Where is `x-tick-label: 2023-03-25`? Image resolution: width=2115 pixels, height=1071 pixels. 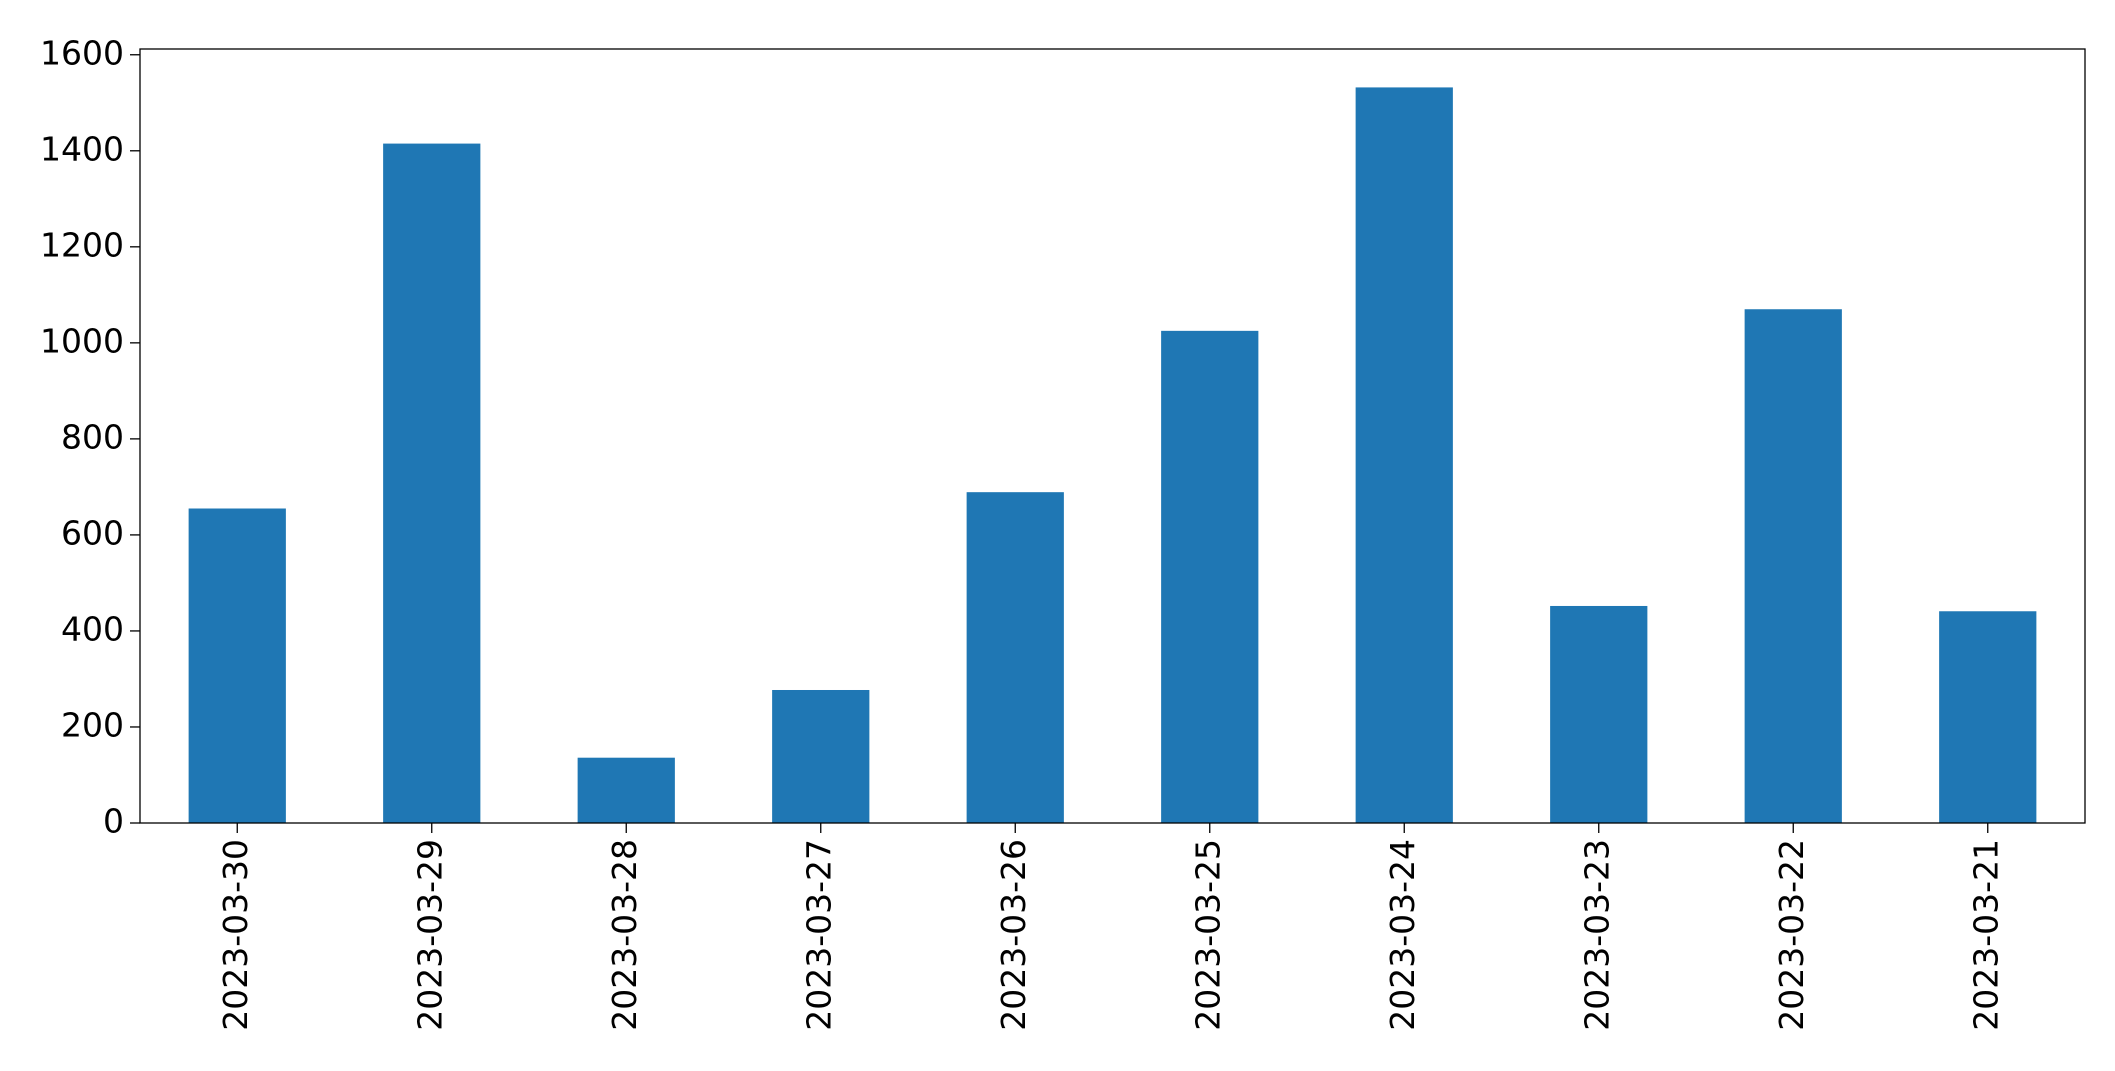 x-tick-label: 2023-03-25 is located at coordinates (1207, 935).